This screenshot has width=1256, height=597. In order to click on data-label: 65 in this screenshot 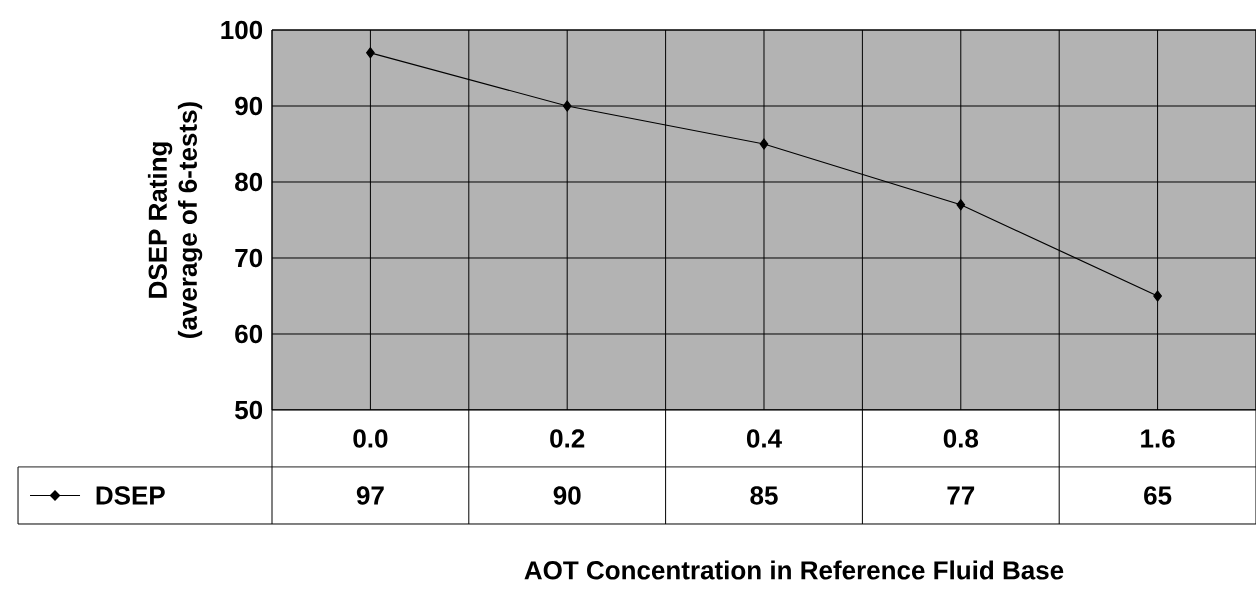, I will do `click(1158, 495)`.